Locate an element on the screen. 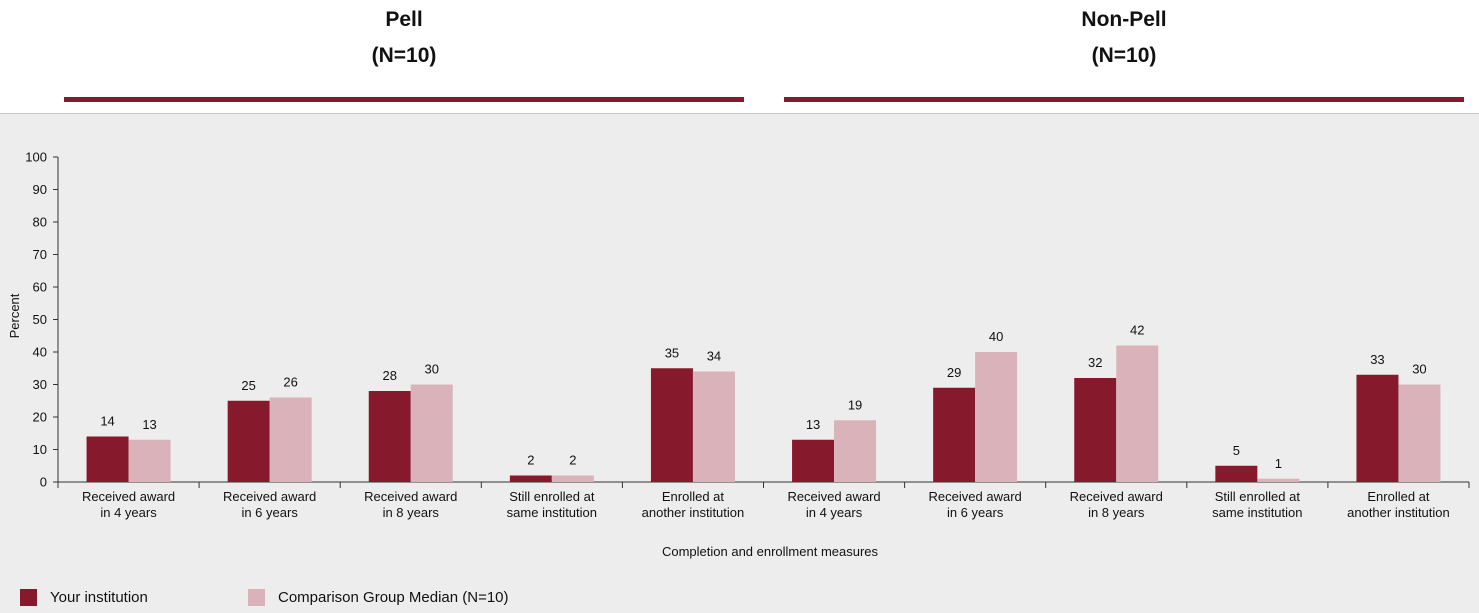 The height and width of the screenshot is (613, 1479). data-label-your-institution: 32 is located at coordinates (1095, 362).